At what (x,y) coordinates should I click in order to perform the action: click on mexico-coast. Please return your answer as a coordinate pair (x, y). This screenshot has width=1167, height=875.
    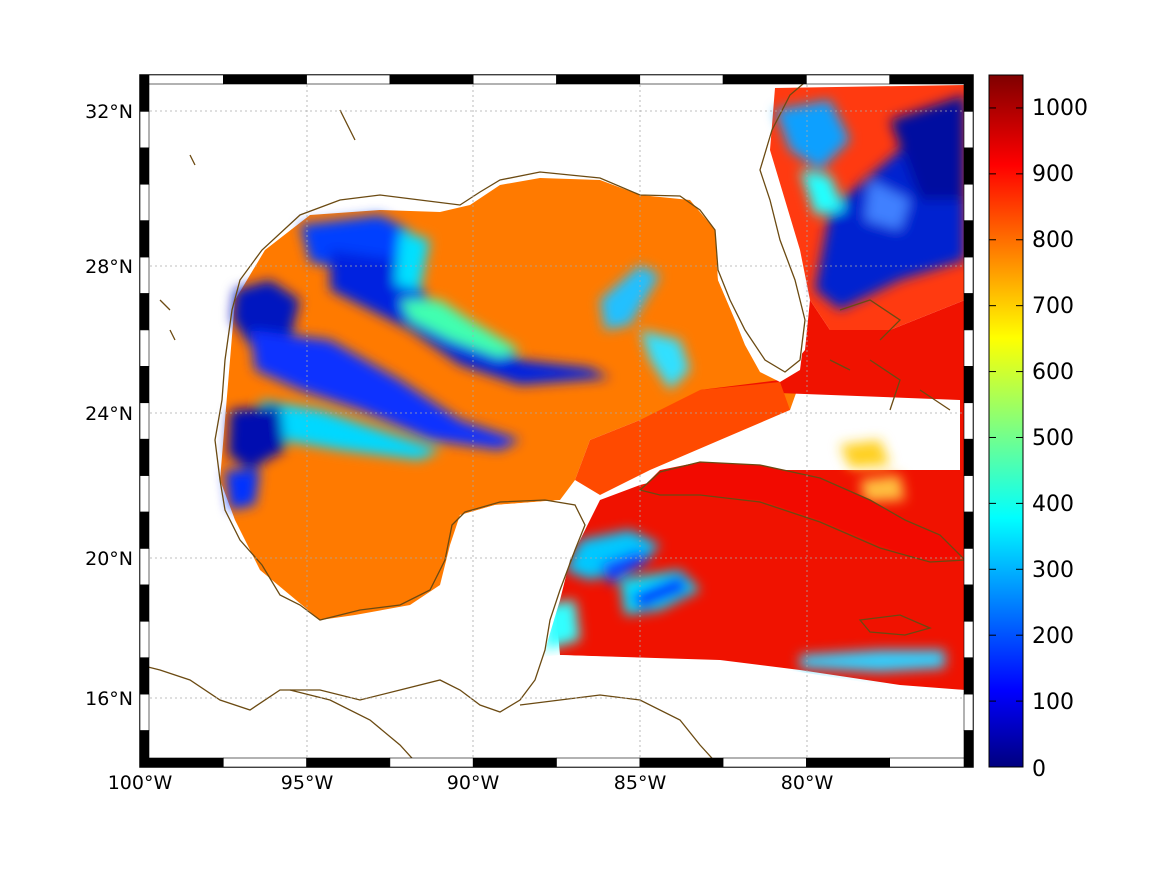
    Looking at the image, I should click on (363, 596).